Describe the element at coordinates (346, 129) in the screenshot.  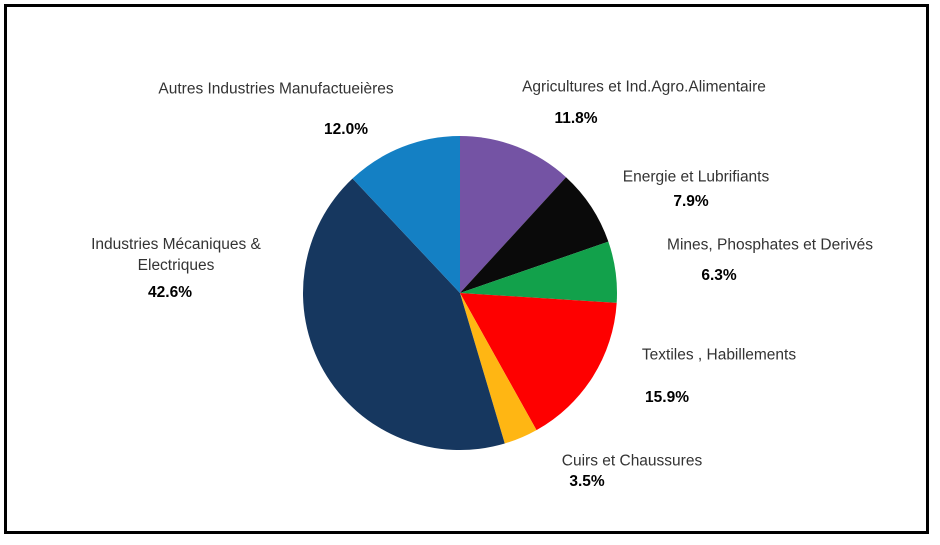
I see `pie-value-autres-industries: 12.0%` at that location.